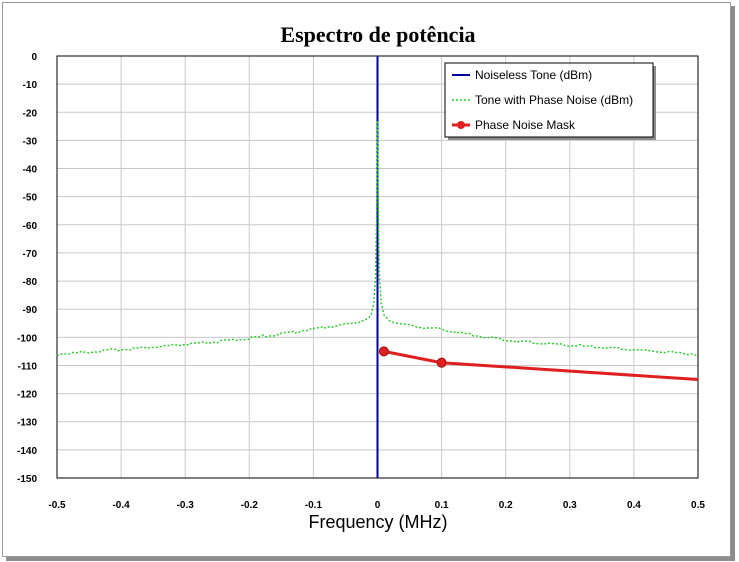  I want to click on y-tick-label: -100, so click(27, 338).